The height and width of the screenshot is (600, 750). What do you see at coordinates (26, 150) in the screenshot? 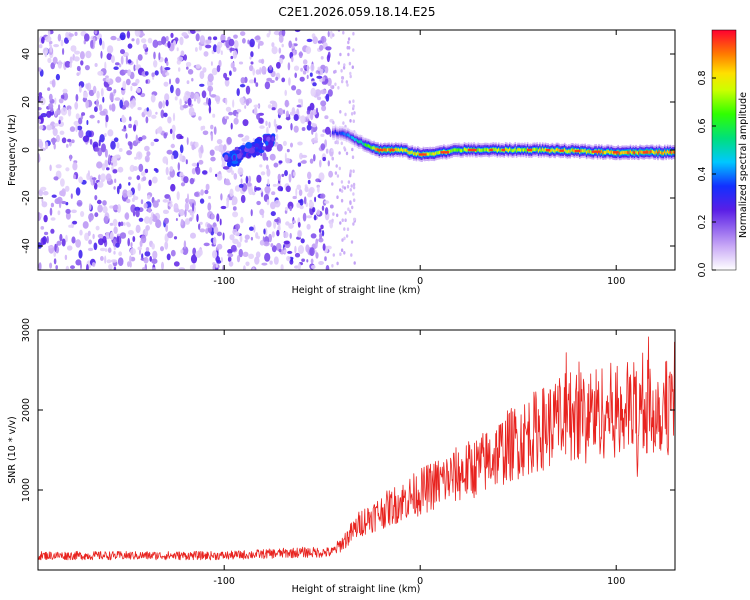
I see `y-tick-label: 0` at bounding box center [26, 150].